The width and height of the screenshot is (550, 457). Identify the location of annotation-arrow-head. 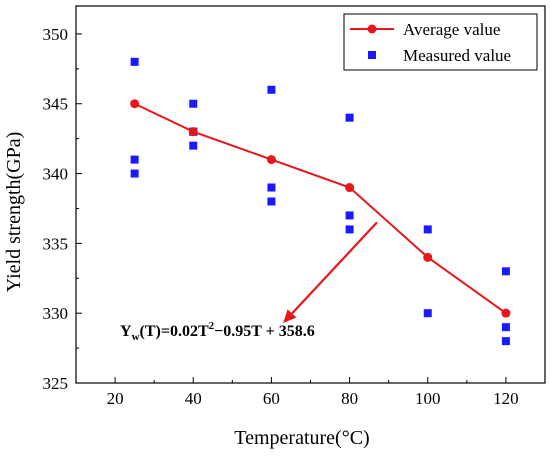
(290, 316).